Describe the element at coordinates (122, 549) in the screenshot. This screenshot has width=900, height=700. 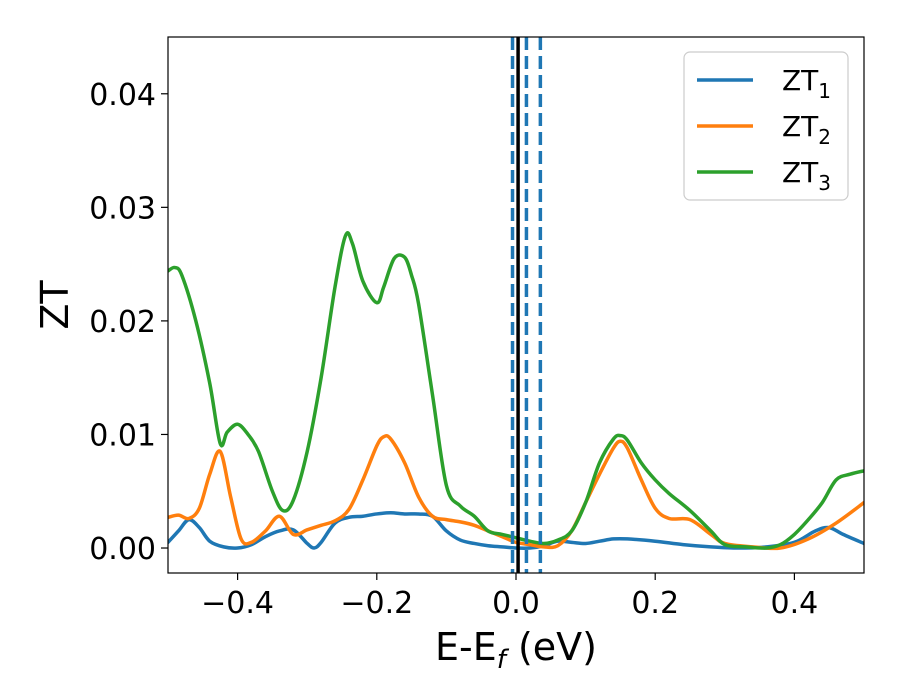
I see `y-tick-label: 0.00` at that location.